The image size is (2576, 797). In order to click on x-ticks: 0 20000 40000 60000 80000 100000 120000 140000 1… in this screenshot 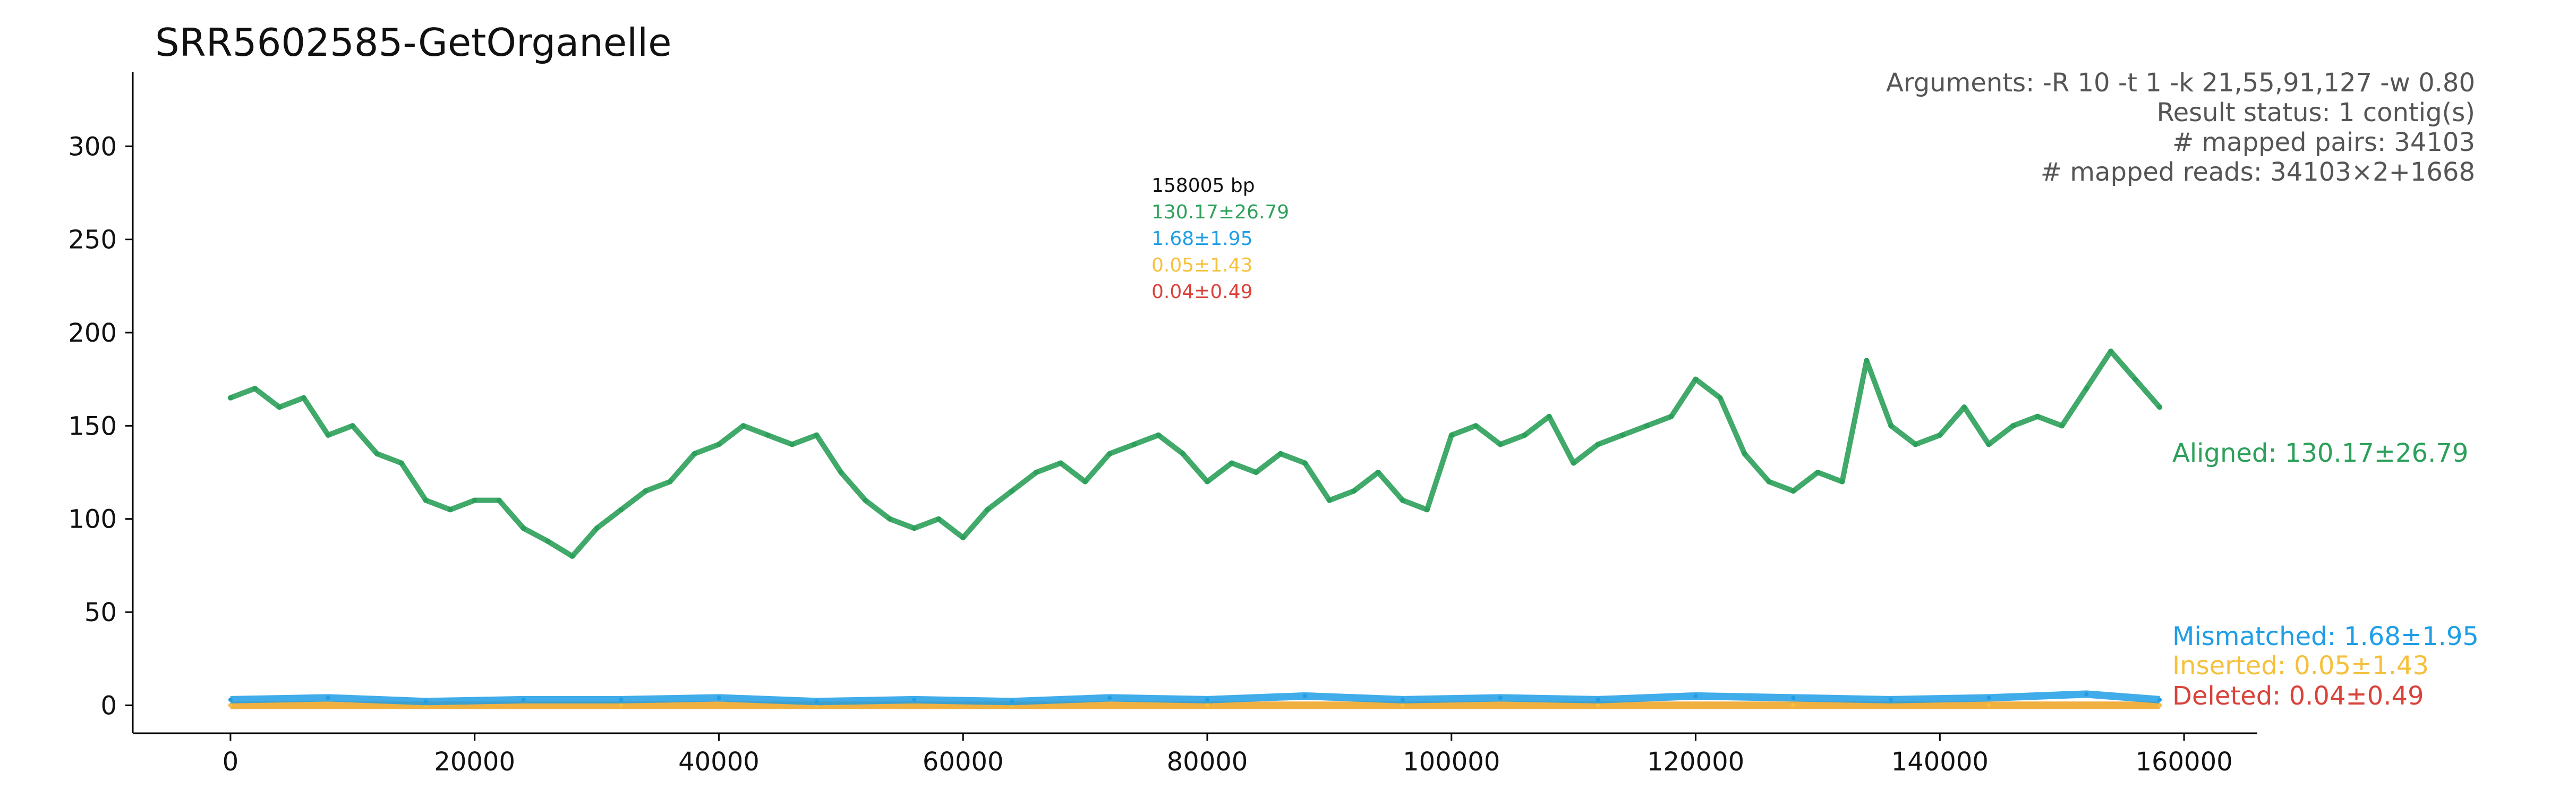, I will do `click(1228, 755)`.